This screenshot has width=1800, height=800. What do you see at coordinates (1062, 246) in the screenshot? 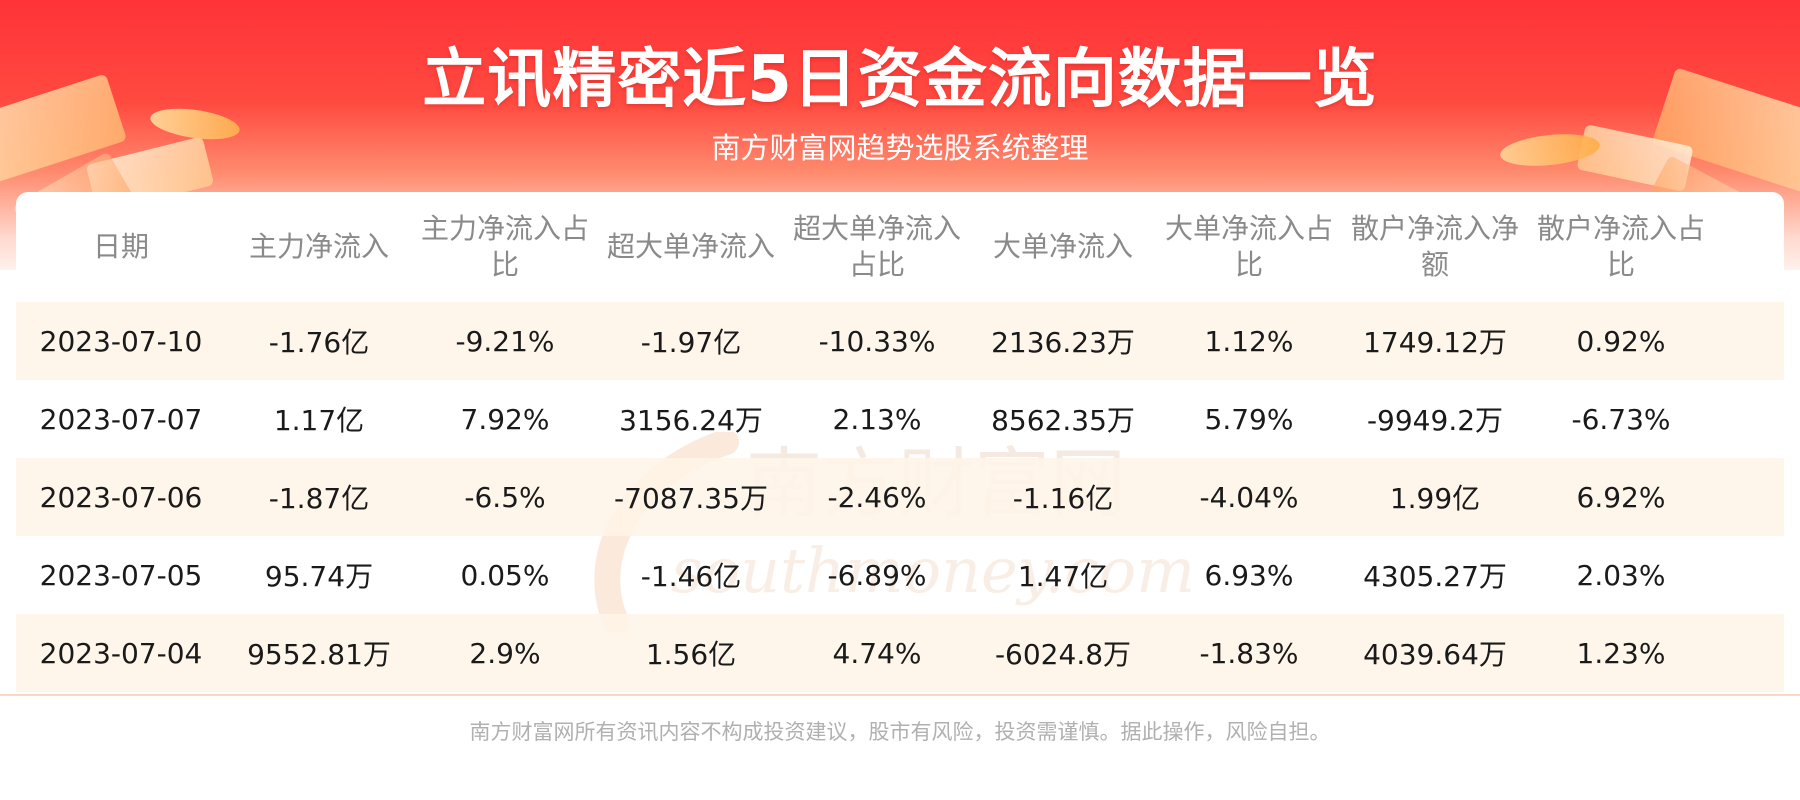
I see `column-header: 大单净流入` at bounding box center [1062, 246].